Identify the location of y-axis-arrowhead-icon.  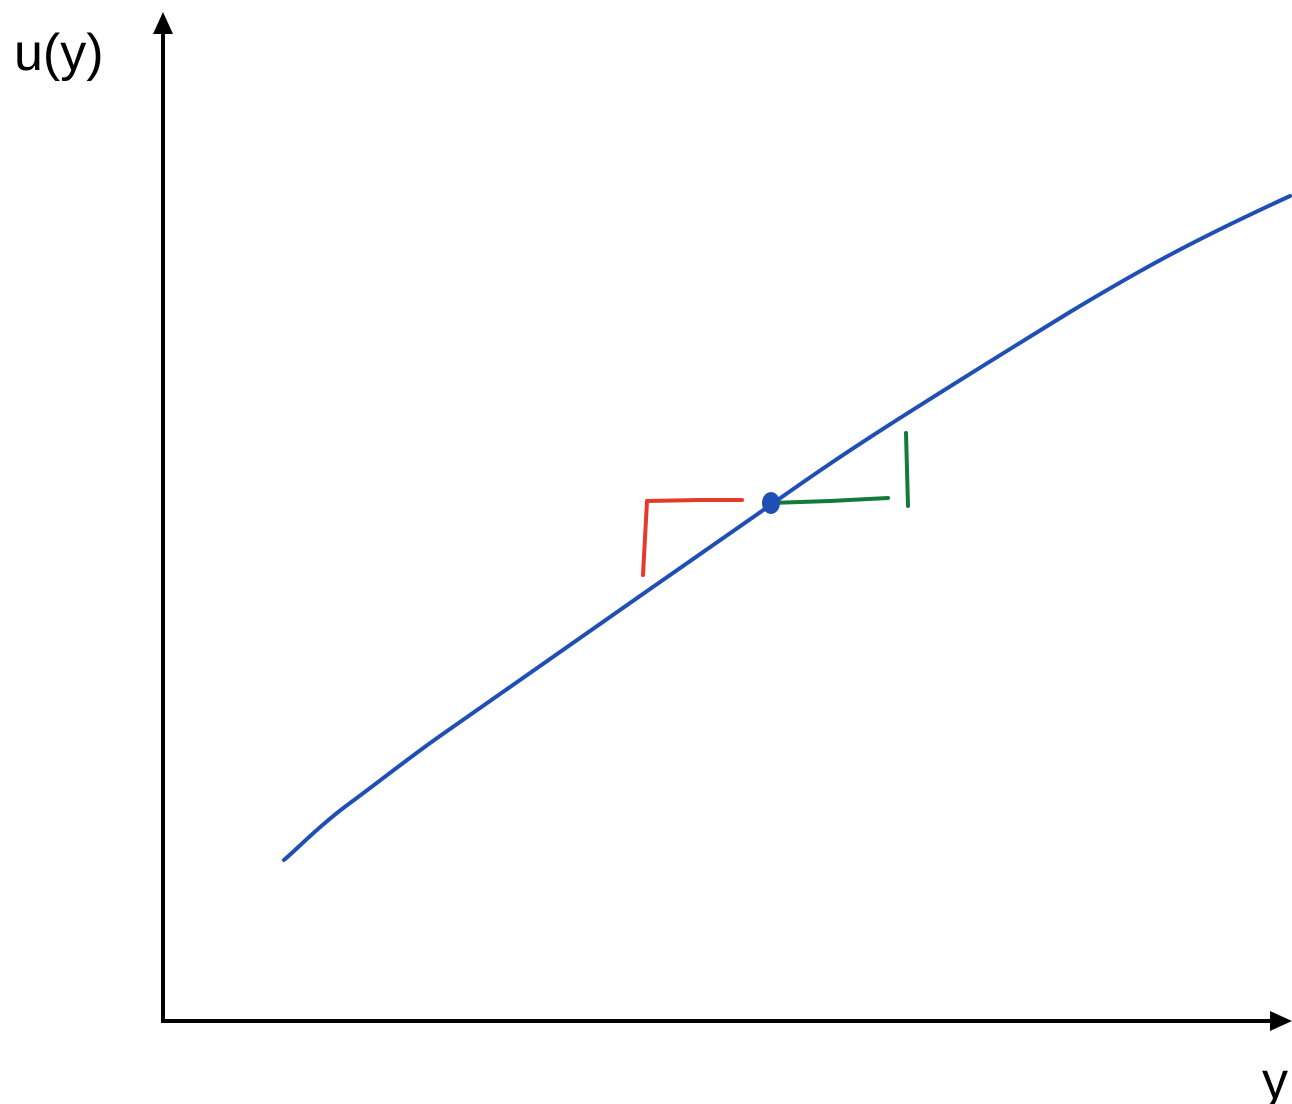
(163, 23).